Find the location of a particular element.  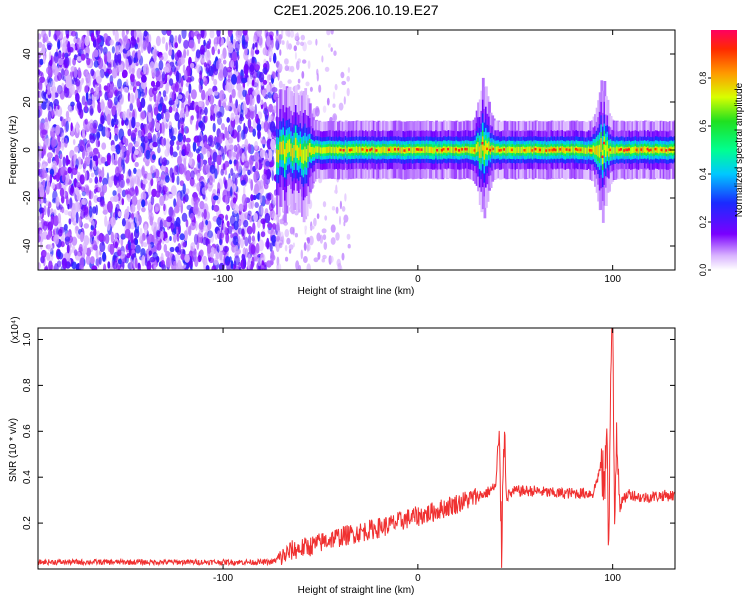

colorbar-gradient is located at coordinates (724, 150).